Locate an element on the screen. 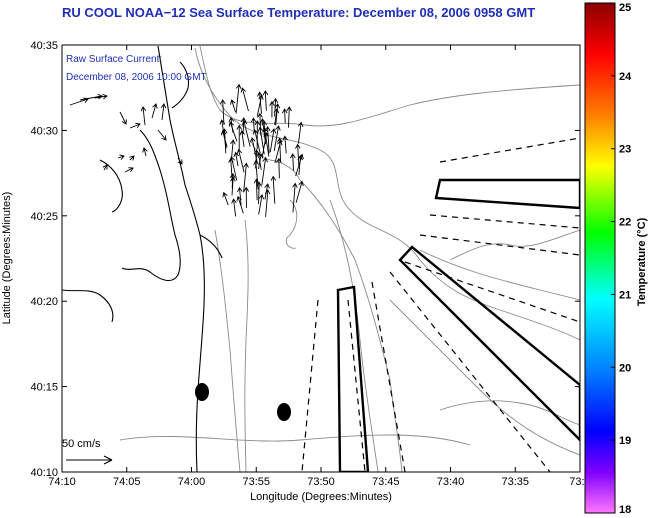 This screenshot has width=651, height=518. colorbar-tick-label: 22 is located at coordinates (625, 223).